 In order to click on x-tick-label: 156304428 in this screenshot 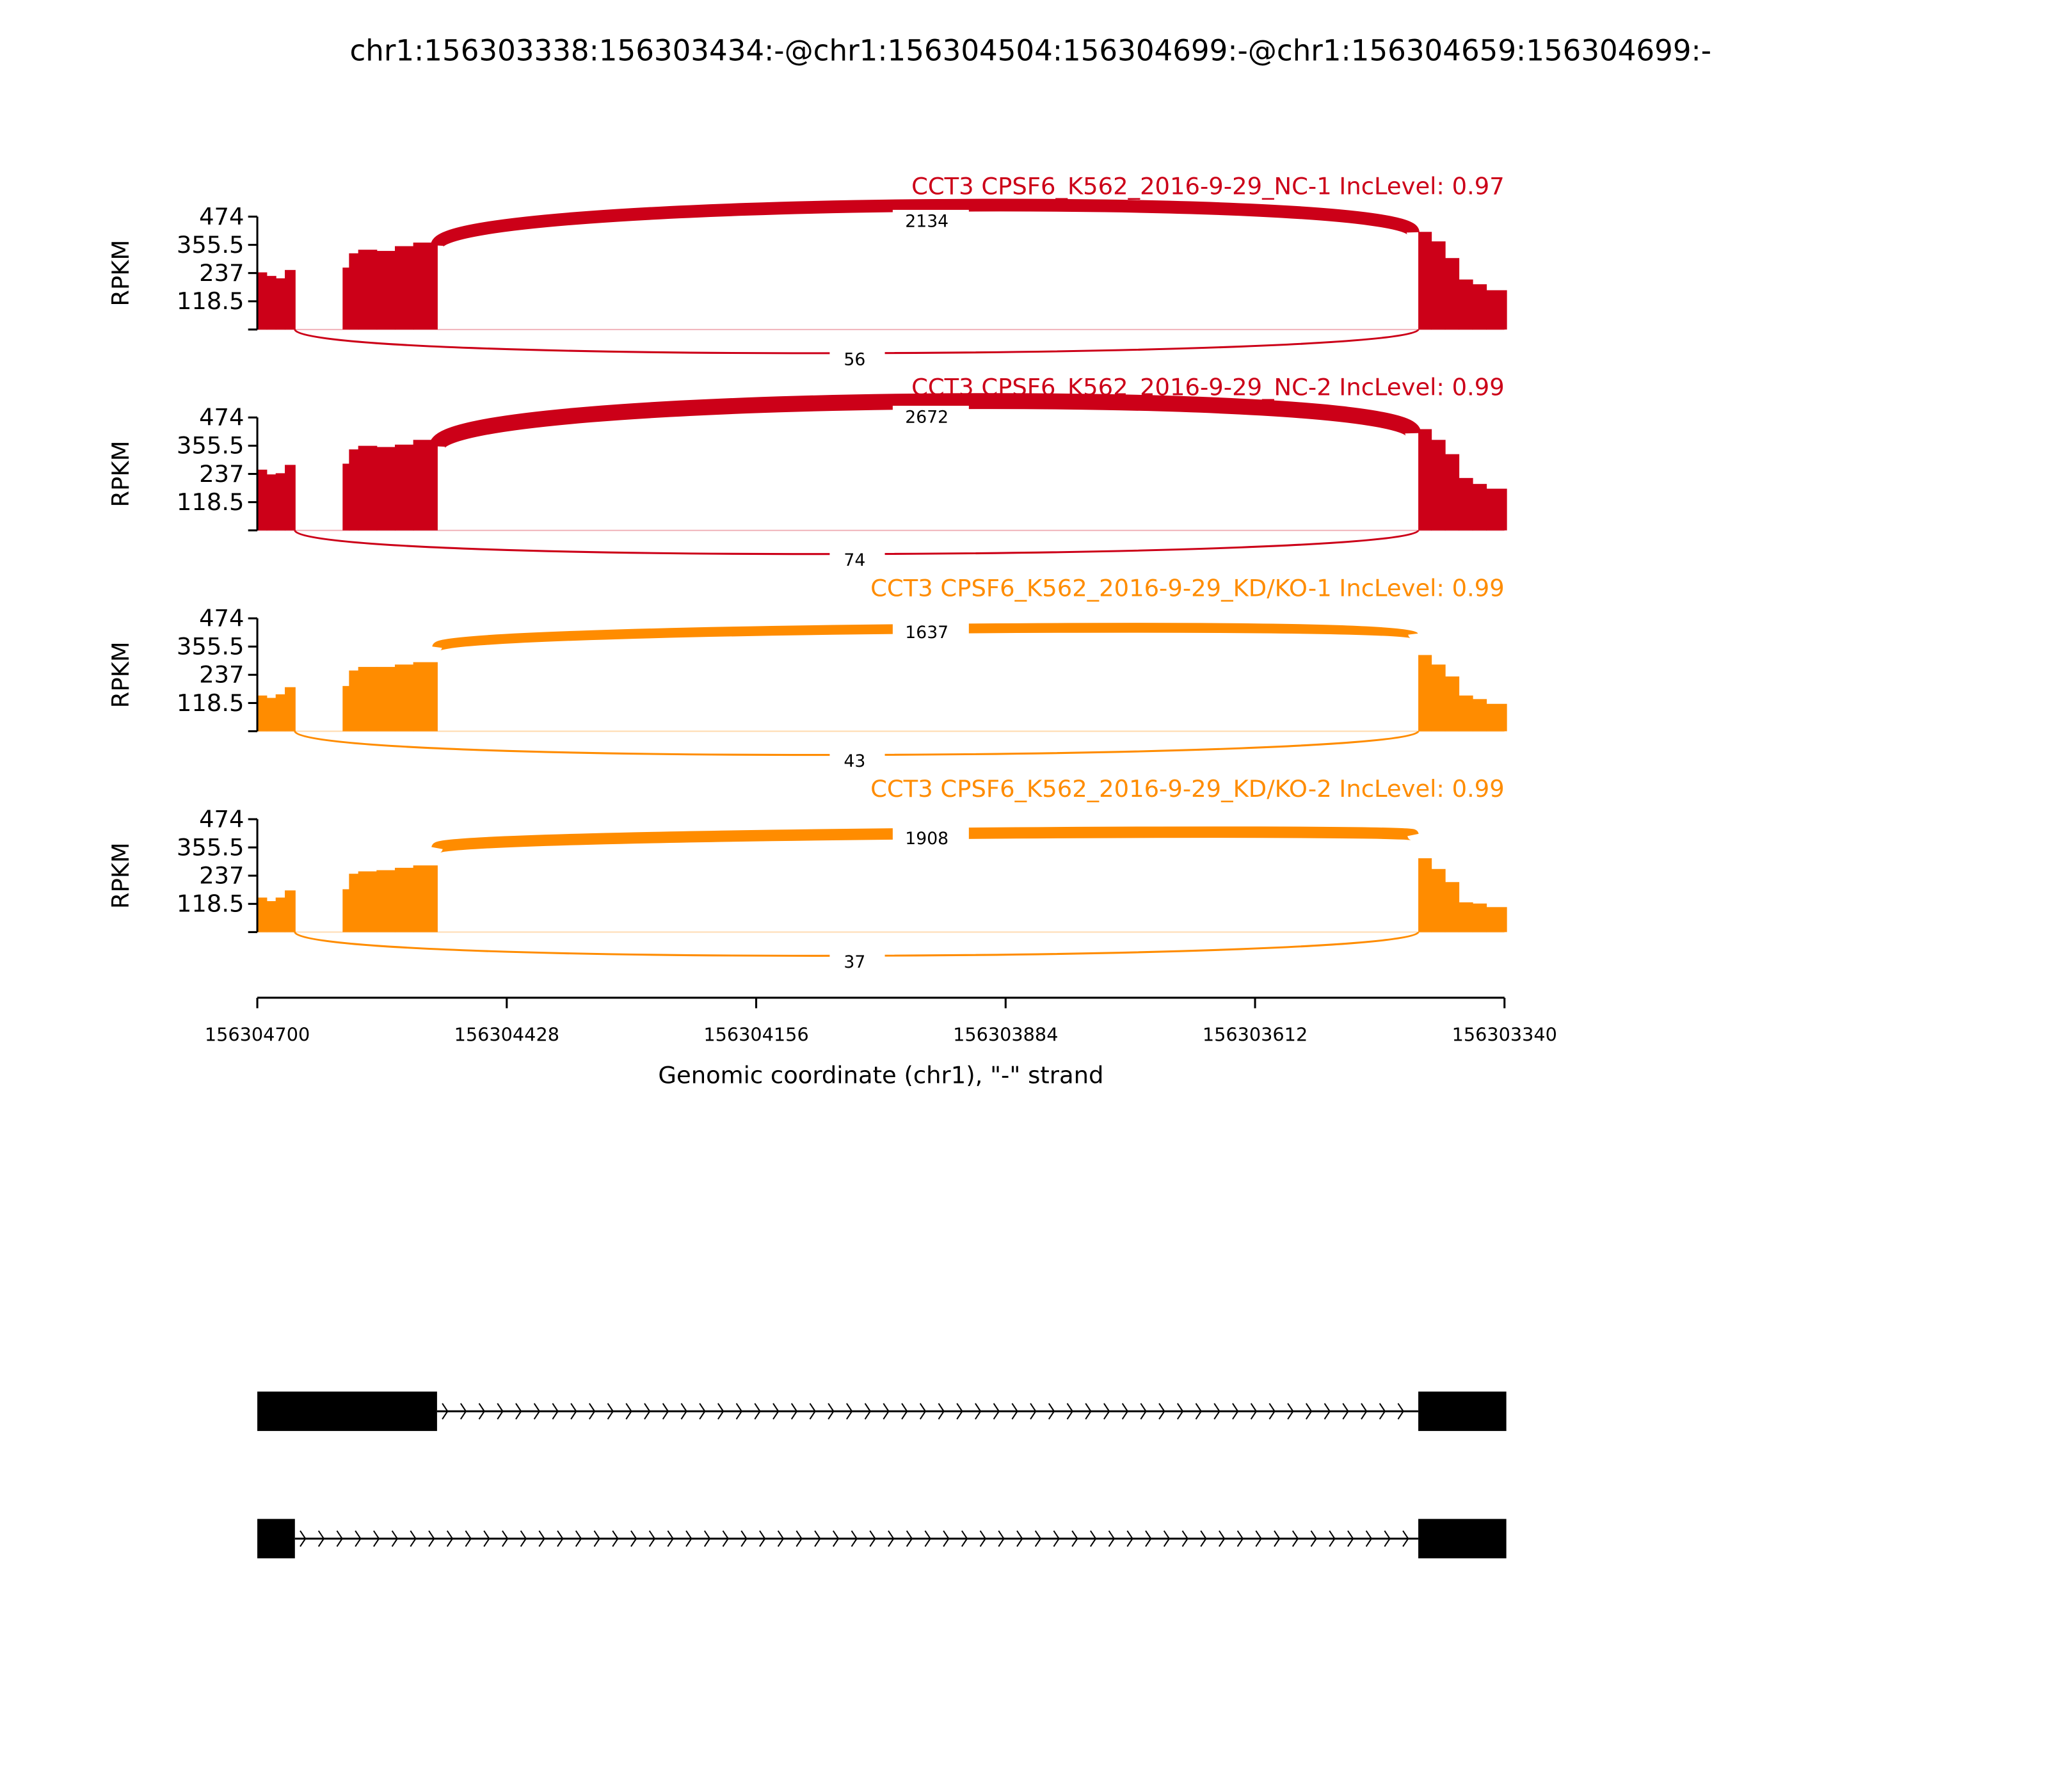, I will do `click(506, 1035)`.